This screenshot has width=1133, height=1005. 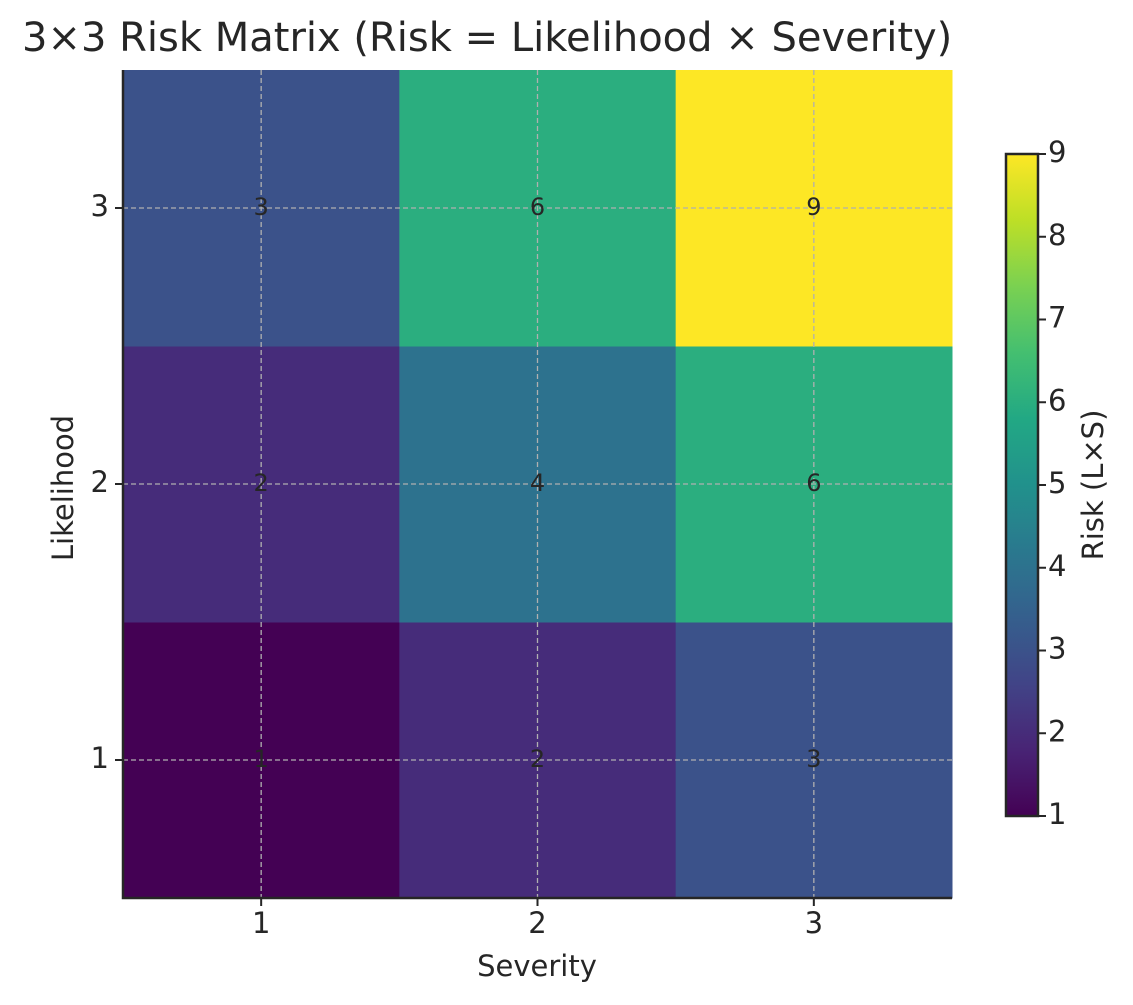 I want to click on colorbar, so click(x=1022, y=485).